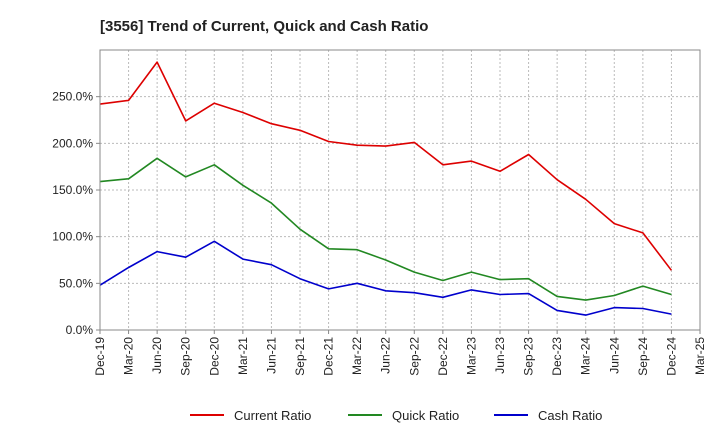 This screenshot has height=440, width=720. I want to click on x-tick-label: Sep-23, so click(529, 356).